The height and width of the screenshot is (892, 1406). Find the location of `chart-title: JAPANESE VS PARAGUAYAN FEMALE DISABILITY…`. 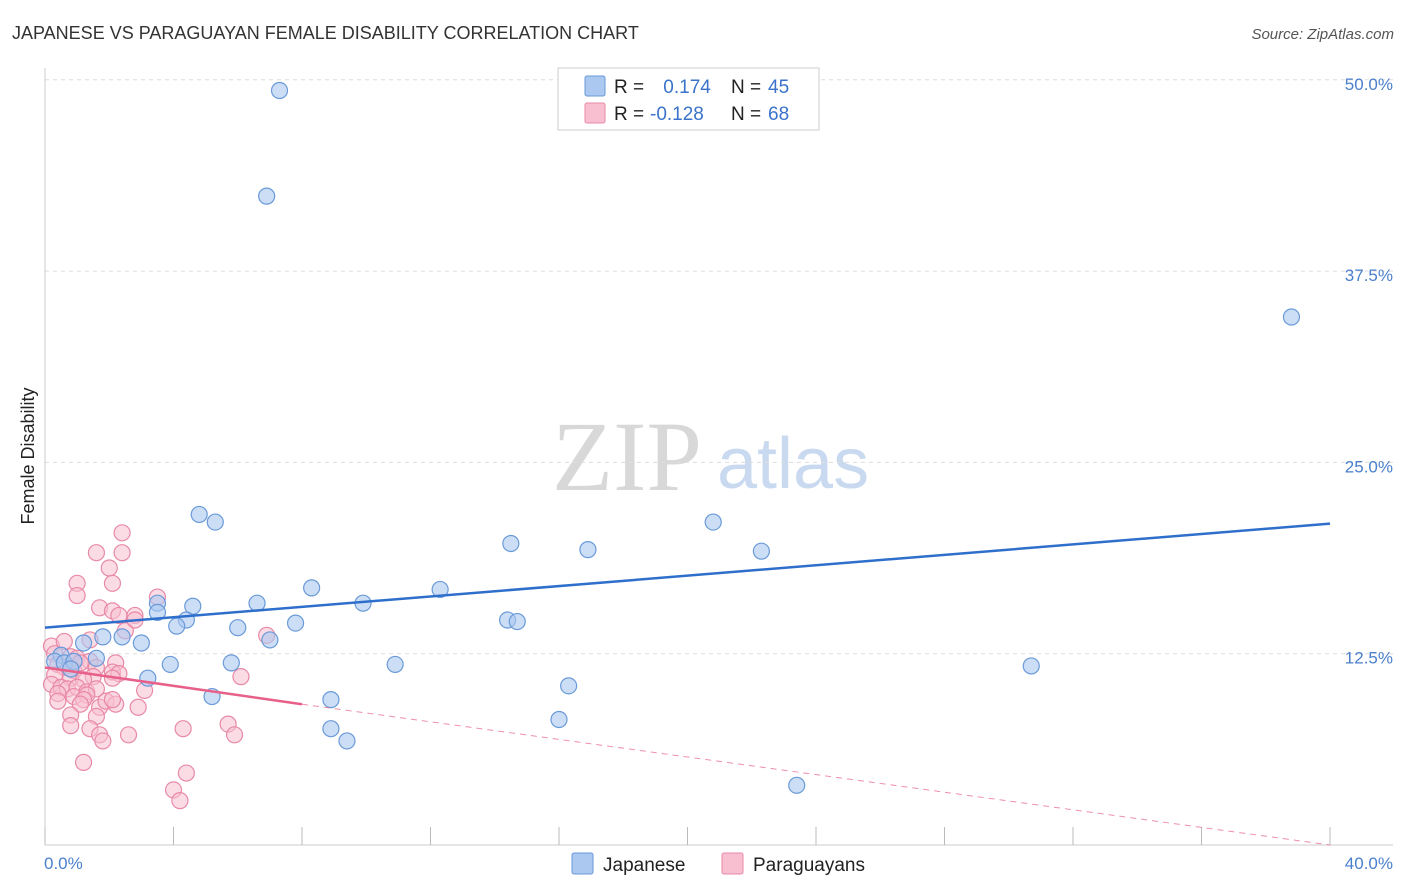

chart-title: JAPANESE VS PARAGUAYAN FEMALE DISABILITY… is located at coordinates (325, 33).